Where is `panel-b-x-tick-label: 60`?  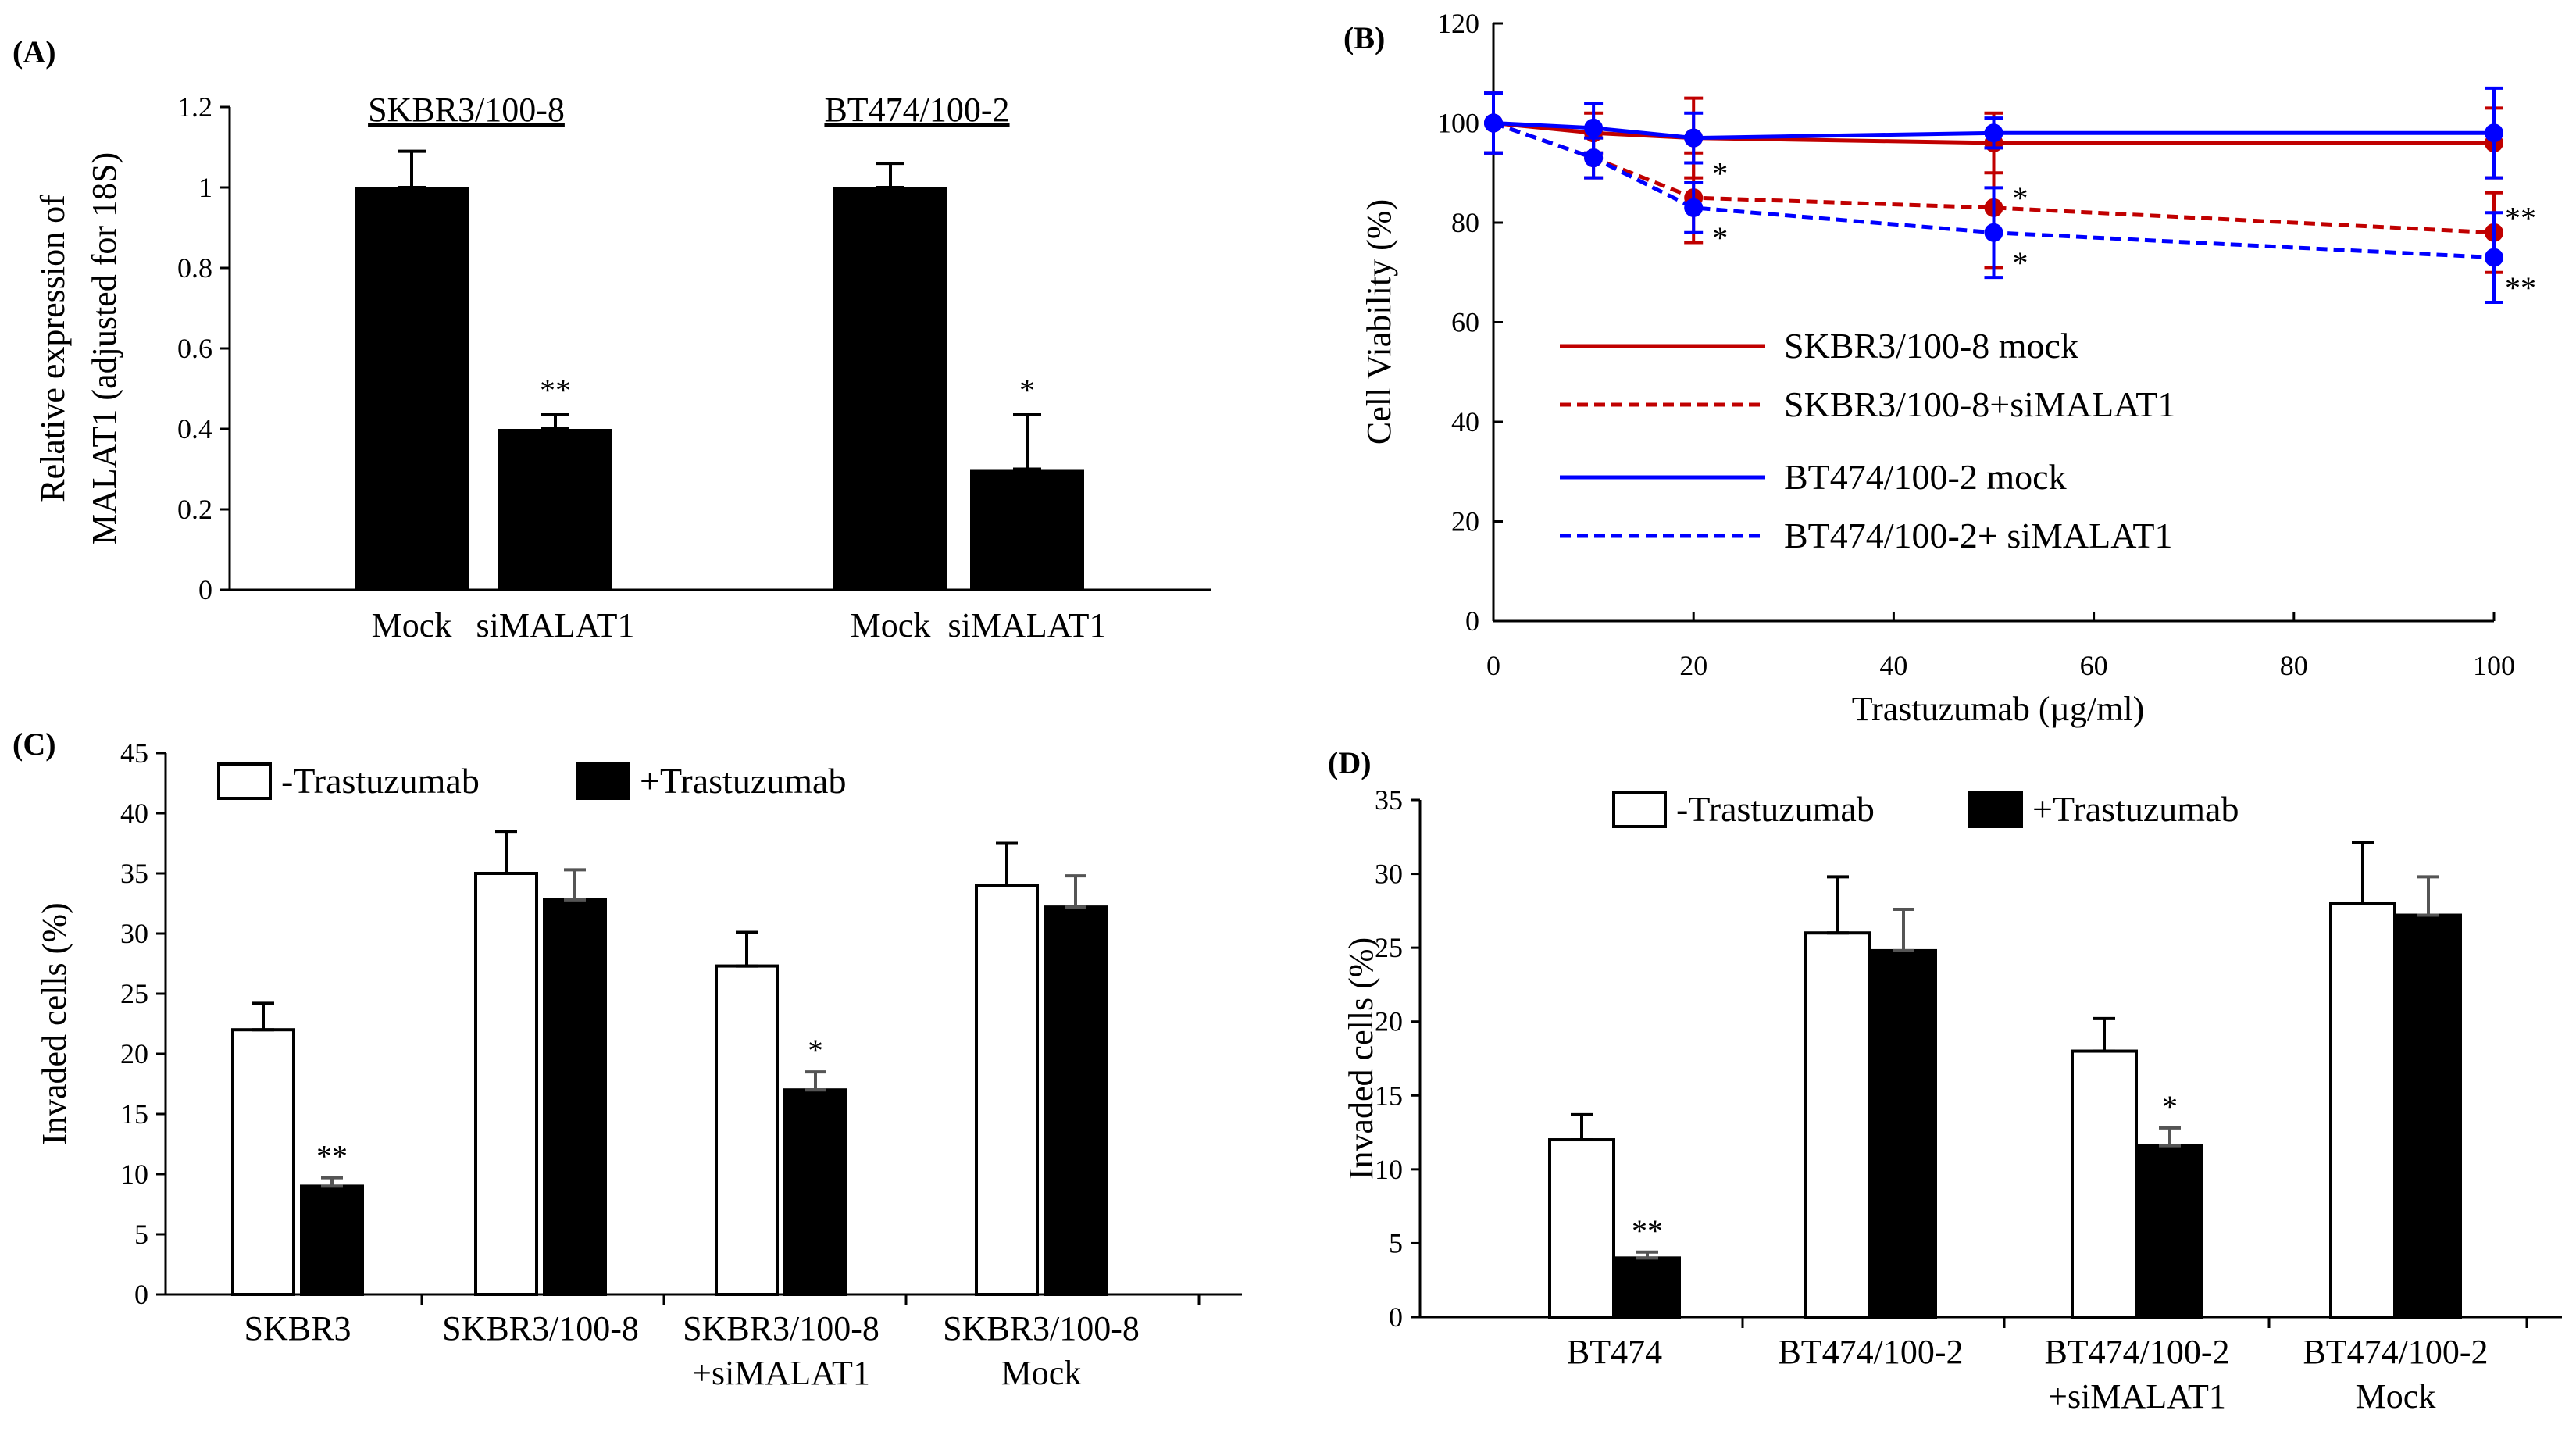
panel-b-x-tick-label: 60 is located at coordinates (2094, 665).